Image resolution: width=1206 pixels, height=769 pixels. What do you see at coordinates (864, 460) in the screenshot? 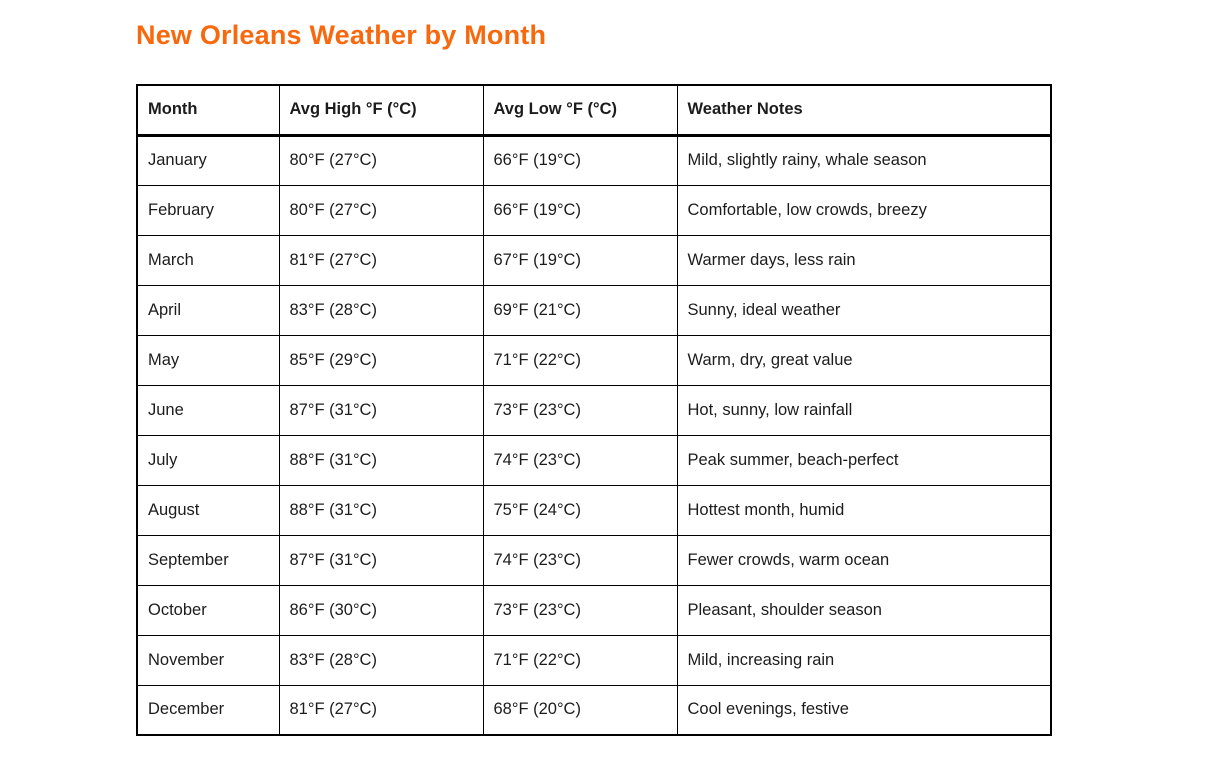
I see `cell-notes: Peak summer, beach-perfect` at bounding box center [864, 460].